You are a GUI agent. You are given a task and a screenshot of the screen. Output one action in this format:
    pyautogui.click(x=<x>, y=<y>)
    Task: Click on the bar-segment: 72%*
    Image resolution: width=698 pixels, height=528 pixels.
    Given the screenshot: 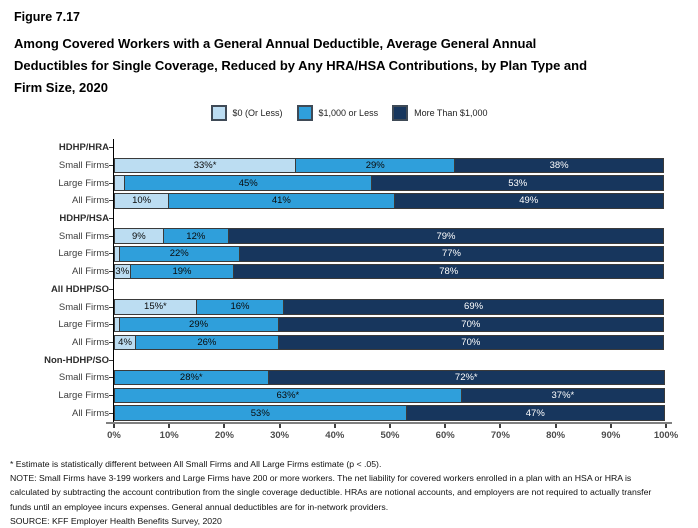 What is the action you would take?
    pyautogui.click(x=466, y=377)
    